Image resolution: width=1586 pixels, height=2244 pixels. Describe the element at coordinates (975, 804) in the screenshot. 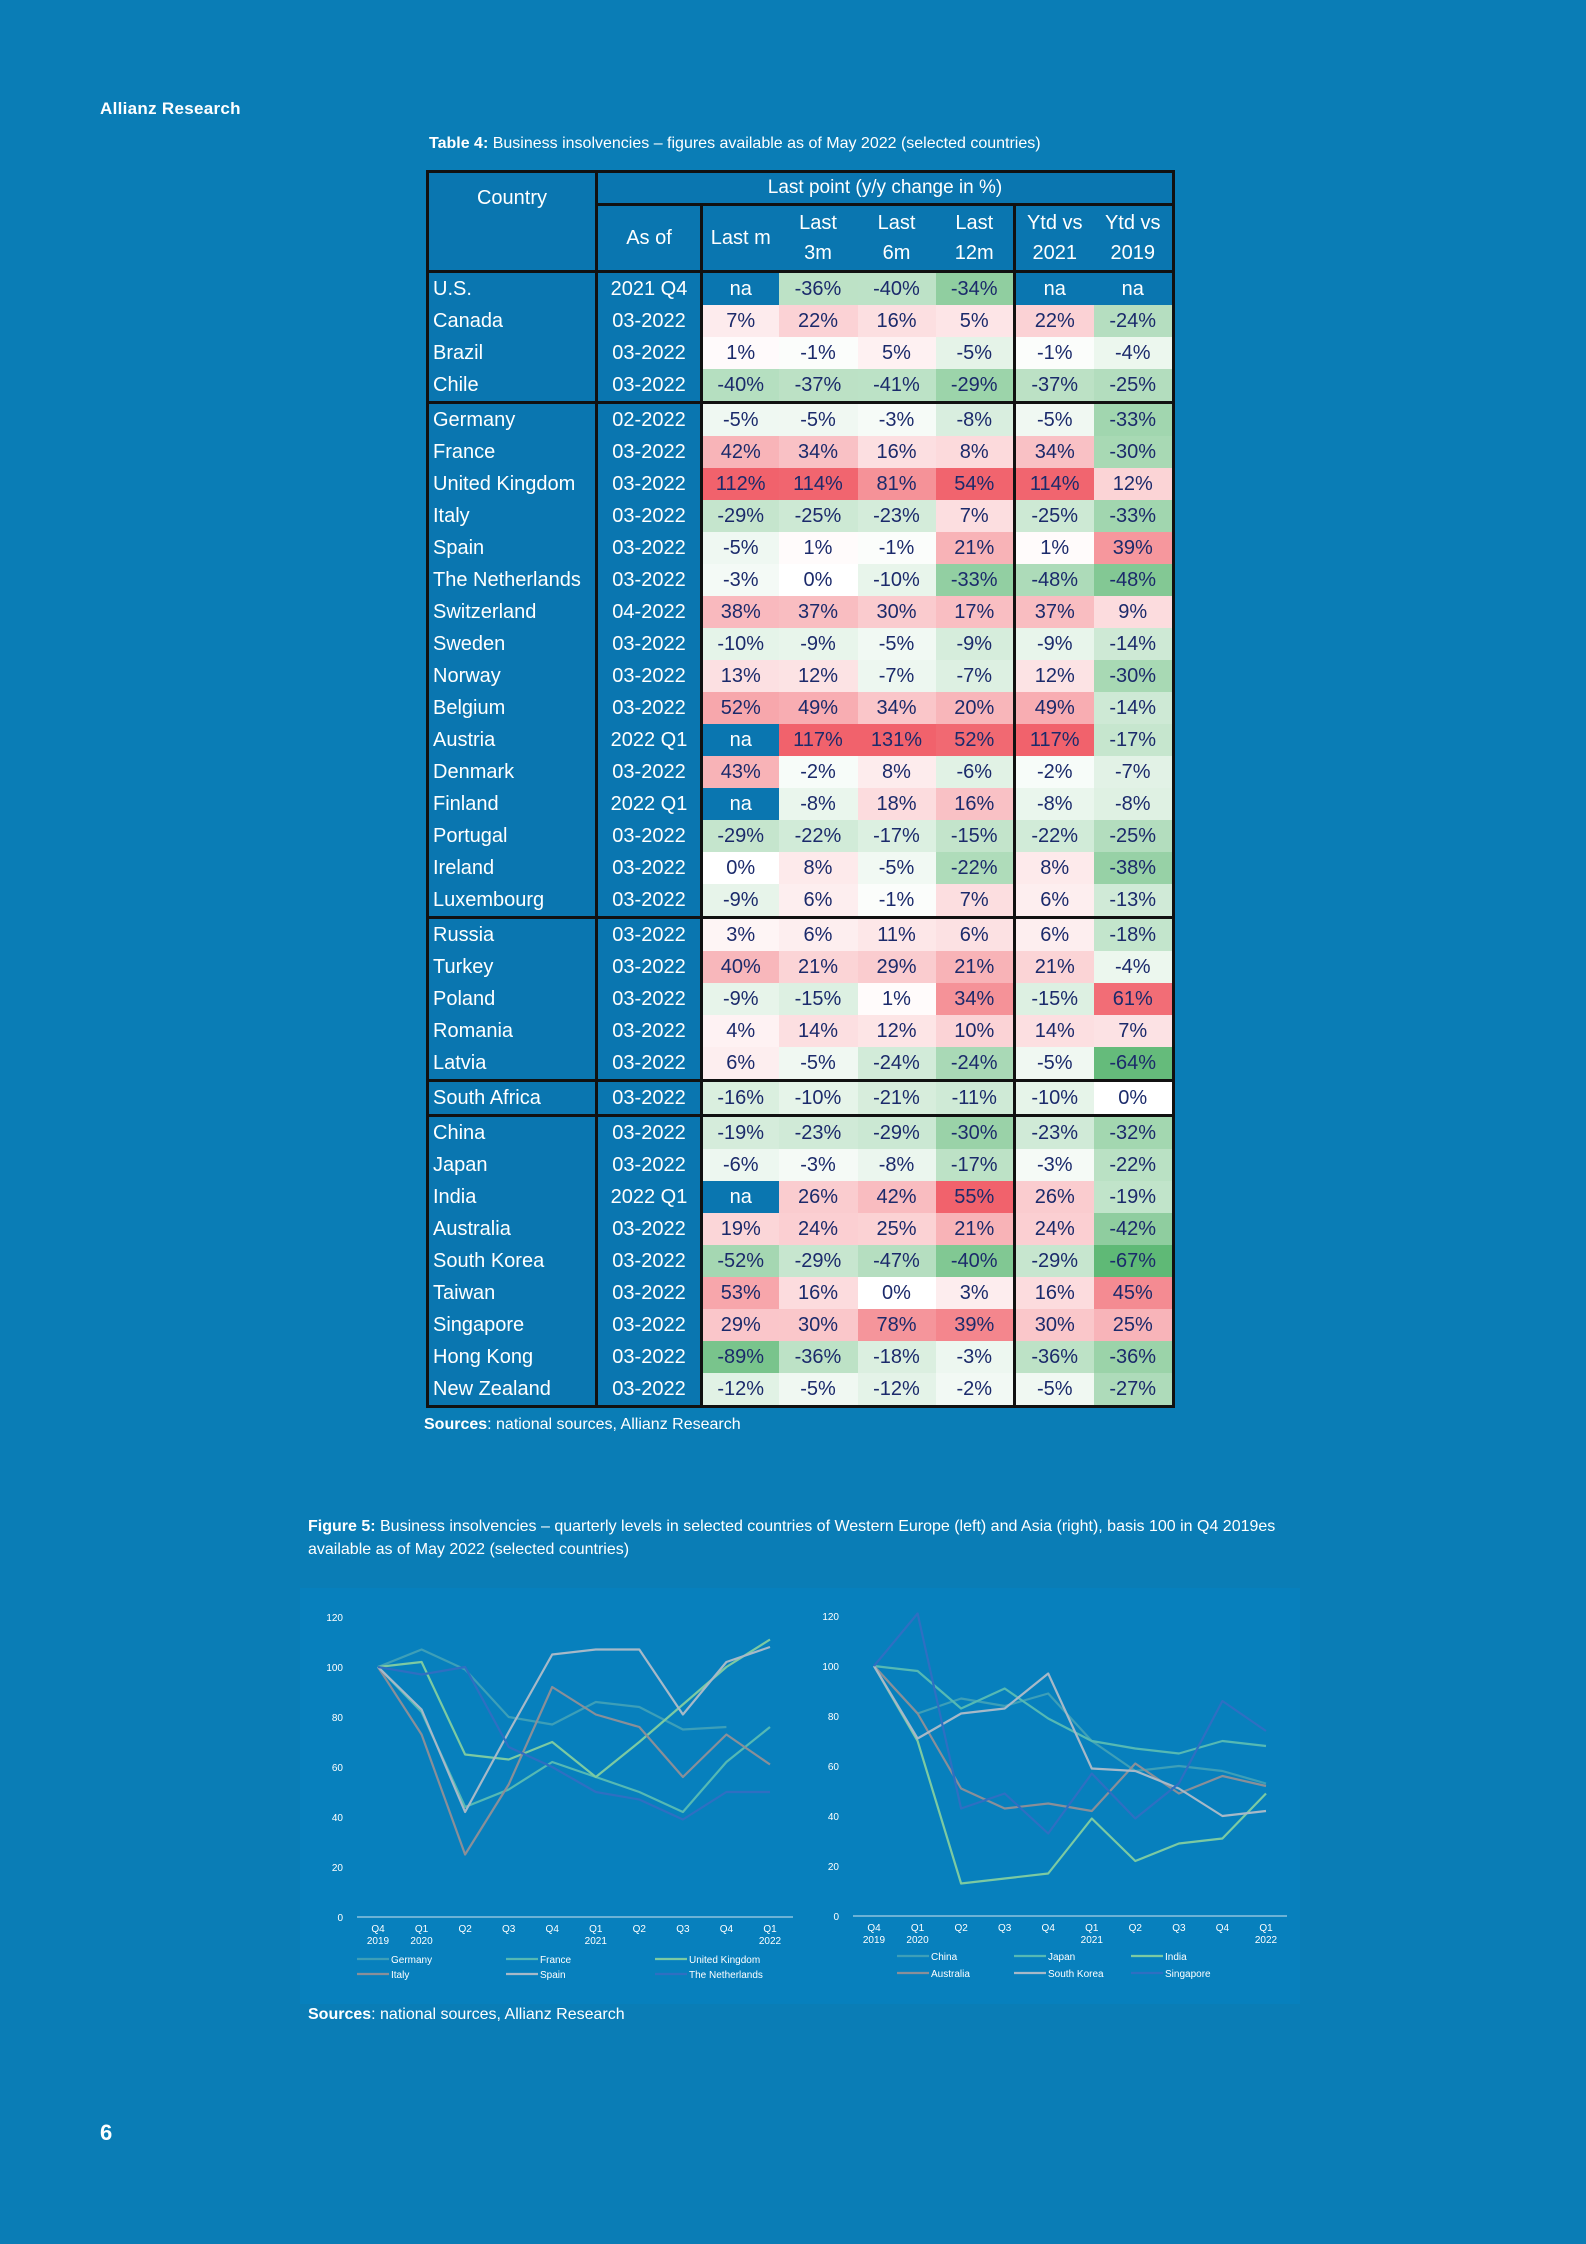

I see `cell-last-12m: 16%` at that location.